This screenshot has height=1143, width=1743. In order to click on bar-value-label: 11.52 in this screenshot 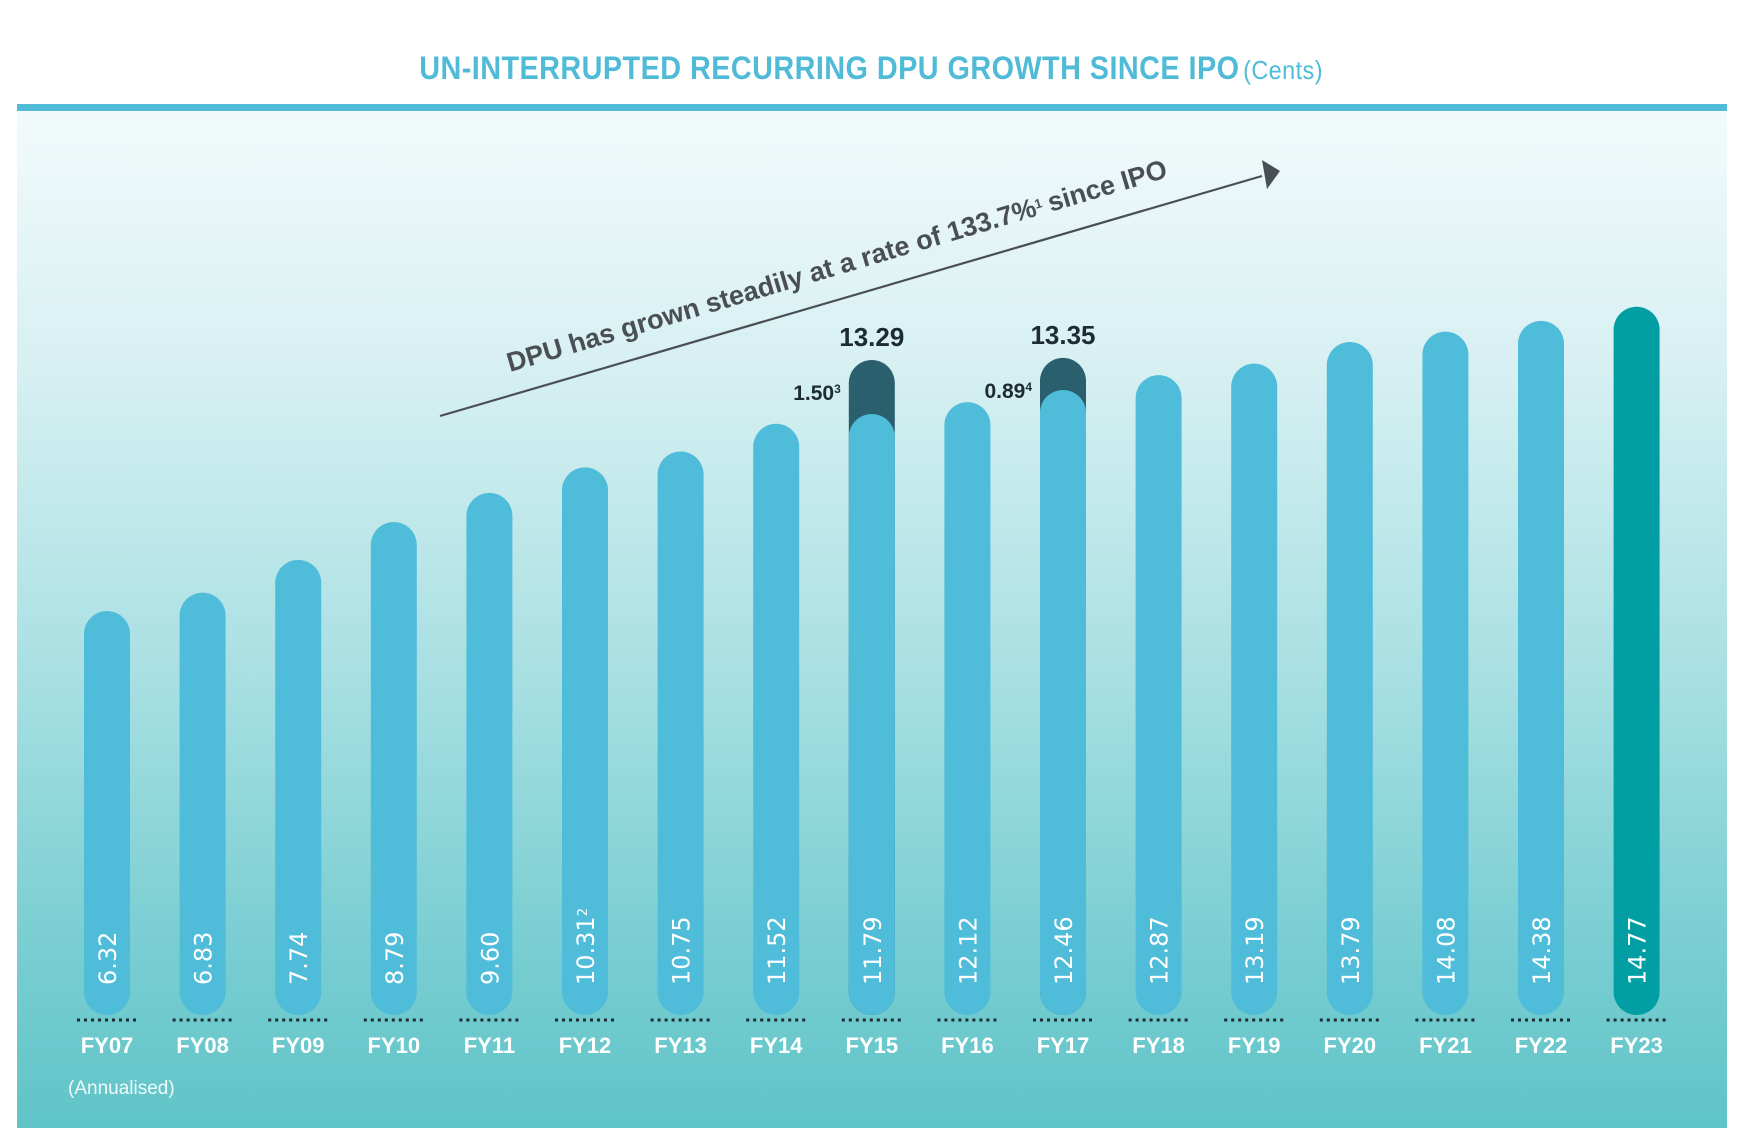, I will do `click(777, 950)`.